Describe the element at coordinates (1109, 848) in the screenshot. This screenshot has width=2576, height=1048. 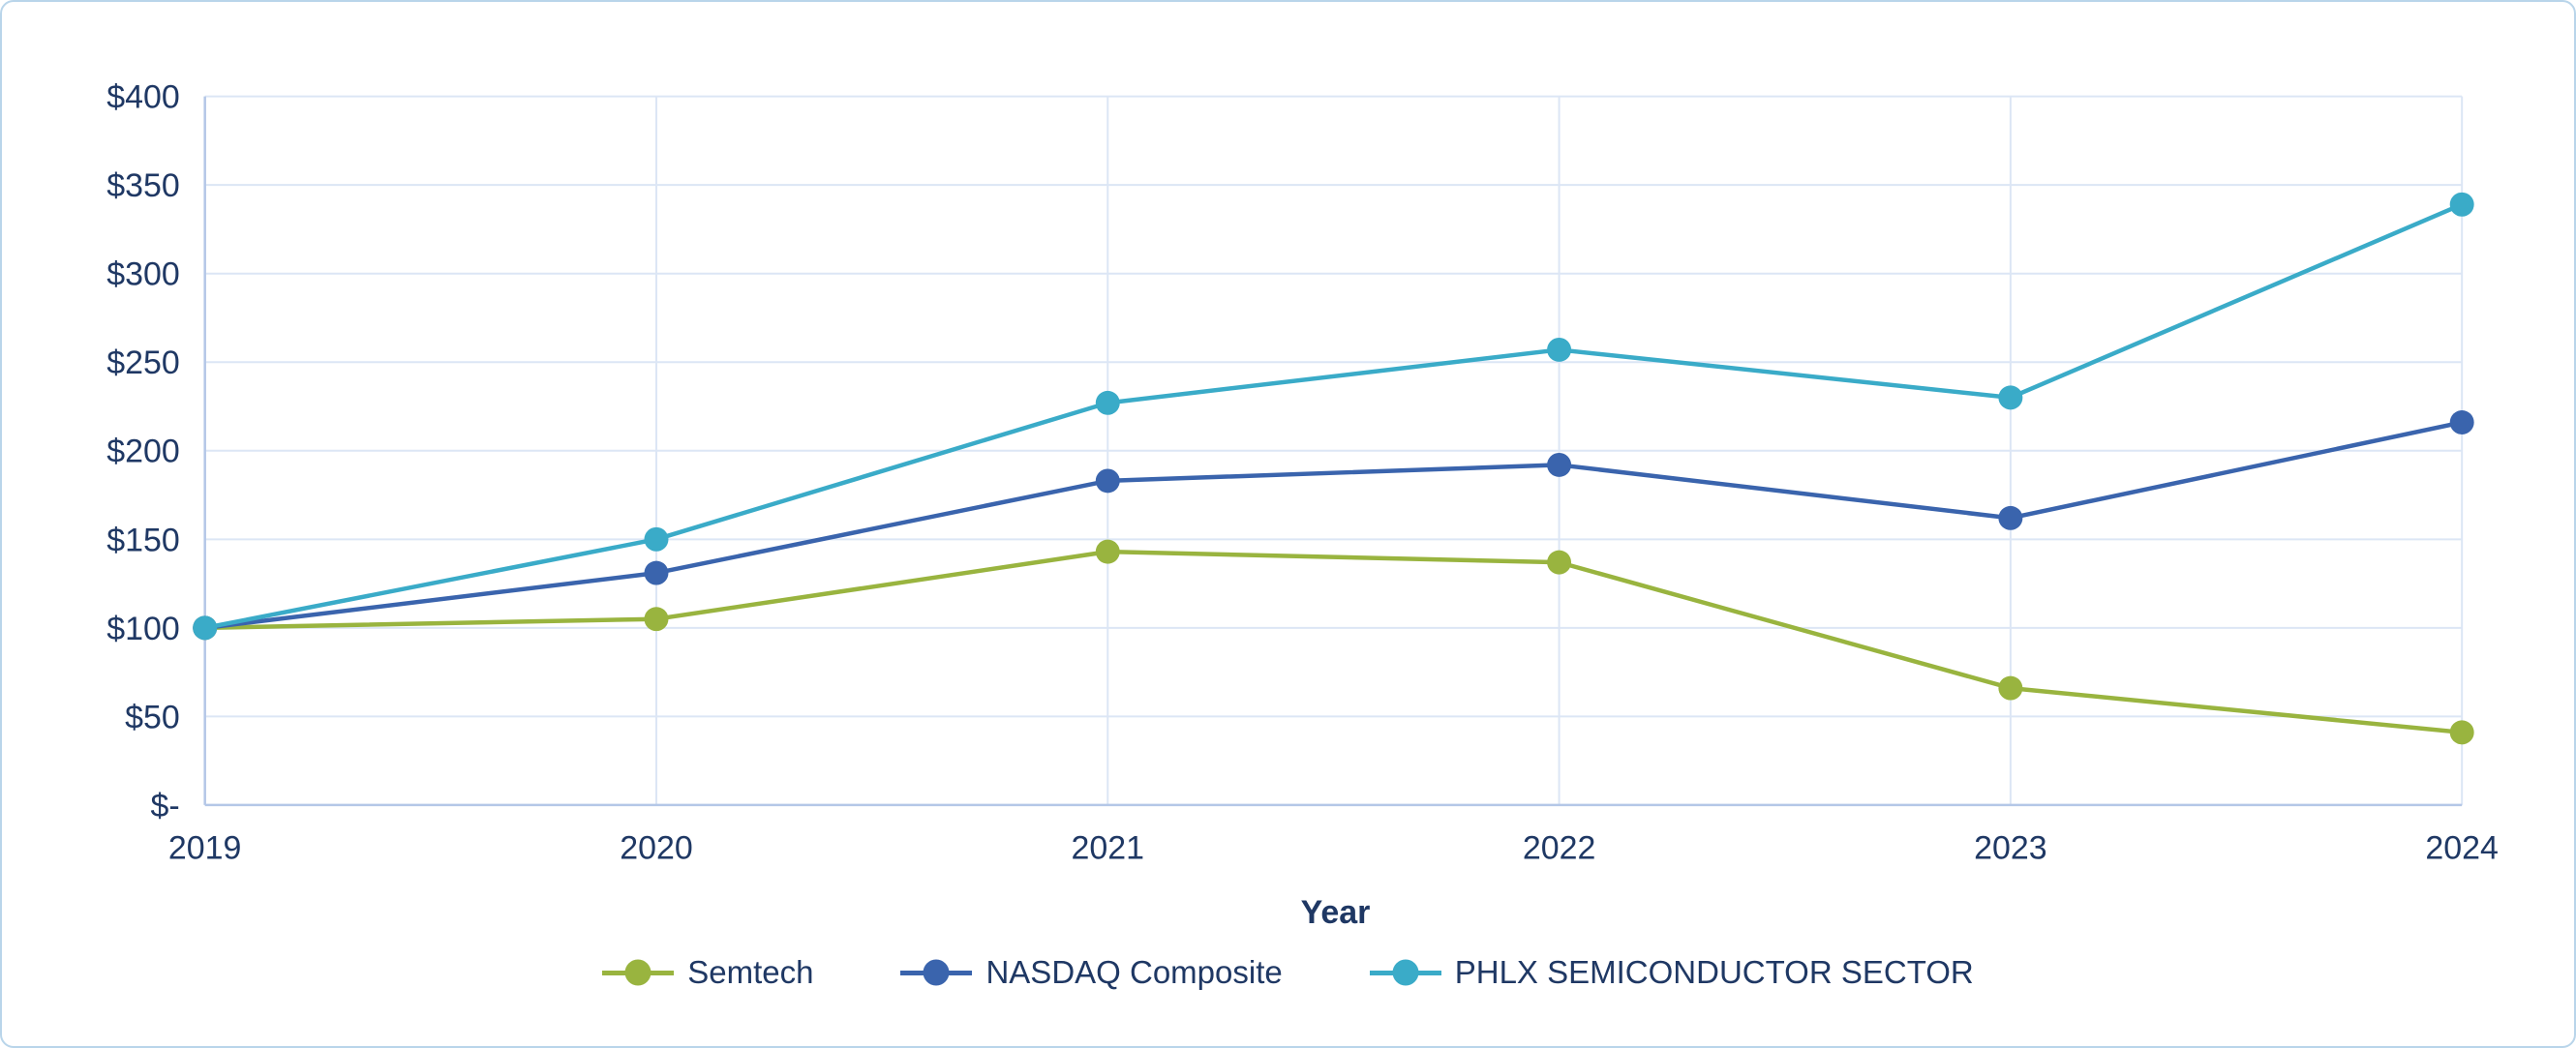
I see `x-tick-label: 2021` at that location.